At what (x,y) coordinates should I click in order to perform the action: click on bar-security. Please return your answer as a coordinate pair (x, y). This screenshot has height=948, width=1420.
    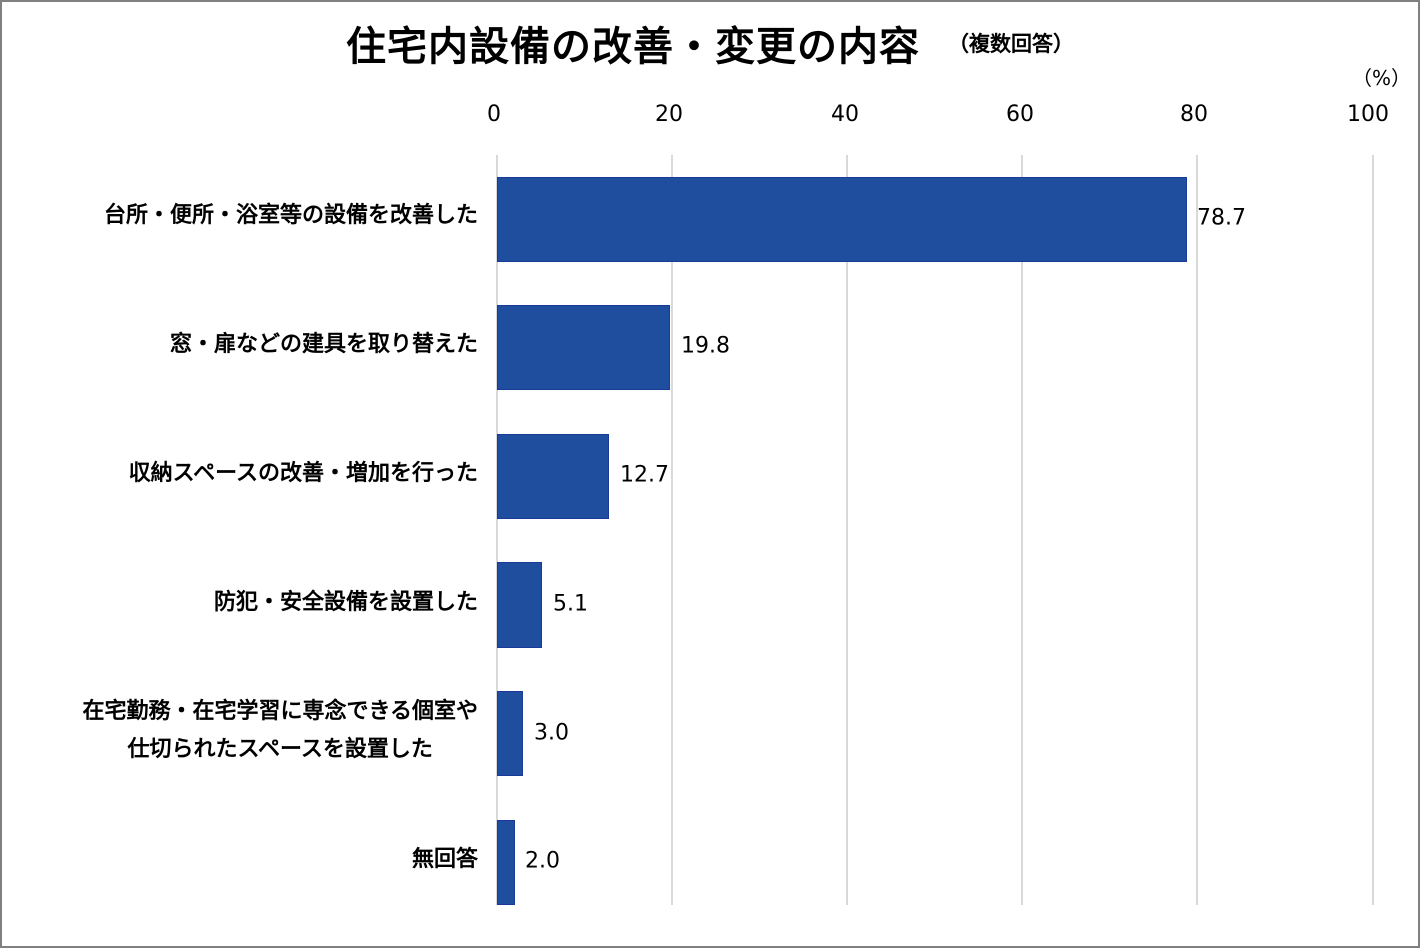
    Looking at the image, I should click on (519, 605).